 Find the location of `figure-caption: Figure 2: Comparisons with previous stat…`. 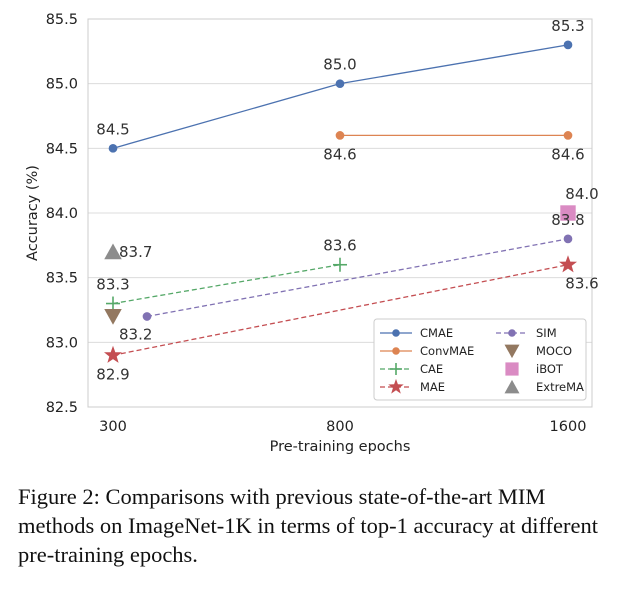

figure-caption: Figure 2: Comparisons with previous stat… is located at coordinates (308, 525).